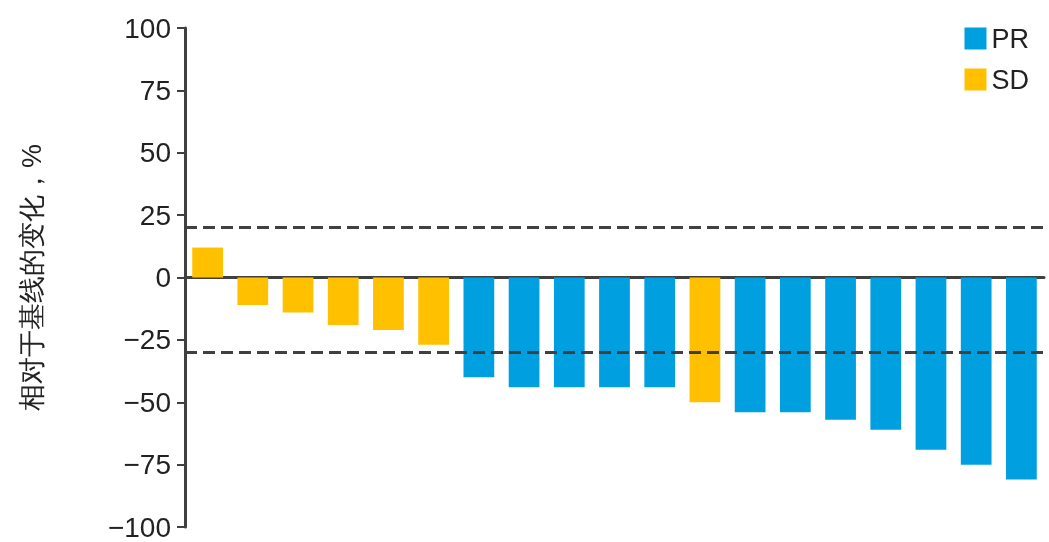  What do you see at coordinates (1010, 38) in the screenshot?
I see `legend-label: PR` at bounding box center [1010, 38].